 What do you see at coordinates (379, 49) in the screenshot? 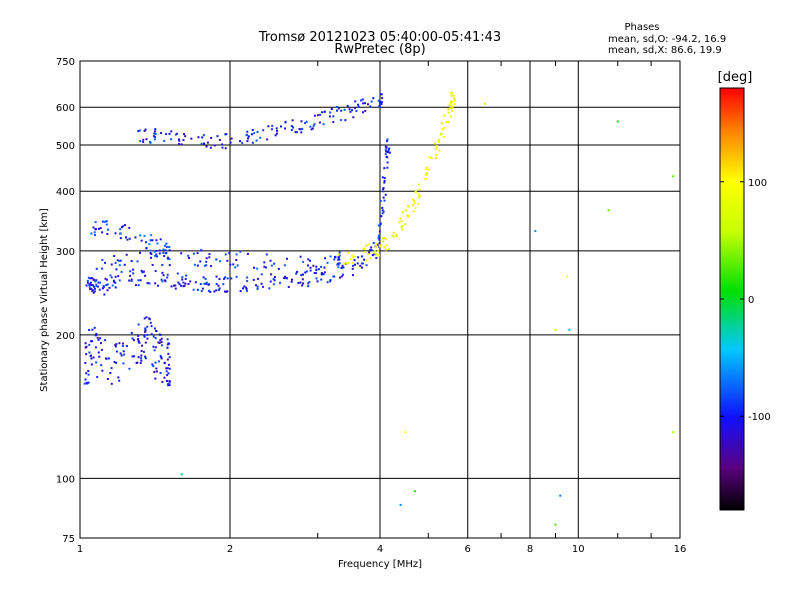
I see `chart-title-line2: RwPretec (8p)` at bounding box center [379, 49].